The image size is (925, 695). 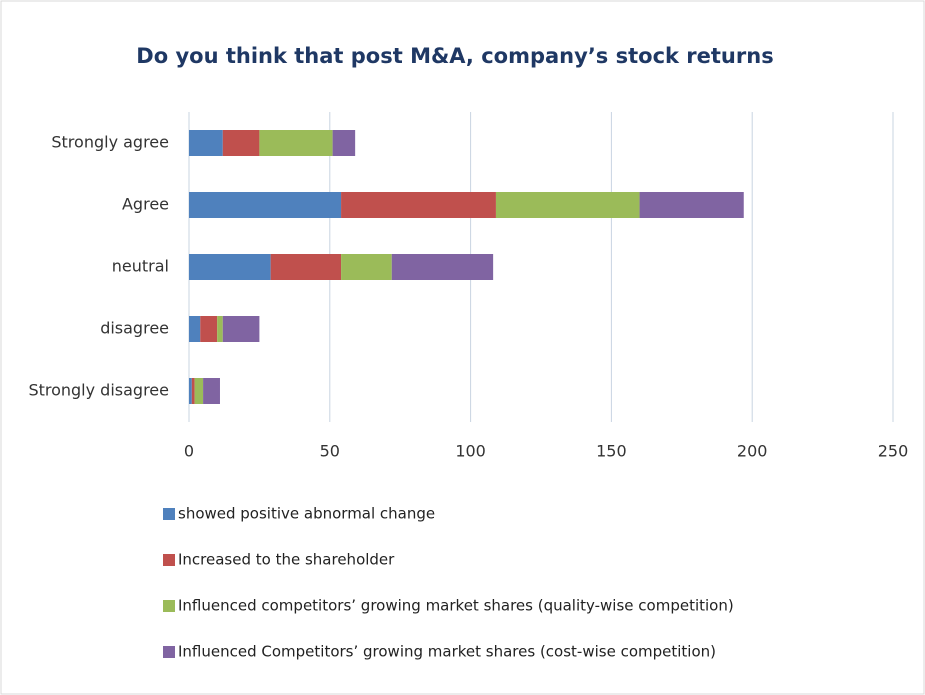 I want to click on legend-label: showed positive abnormal change, so click(x=306, y=514).